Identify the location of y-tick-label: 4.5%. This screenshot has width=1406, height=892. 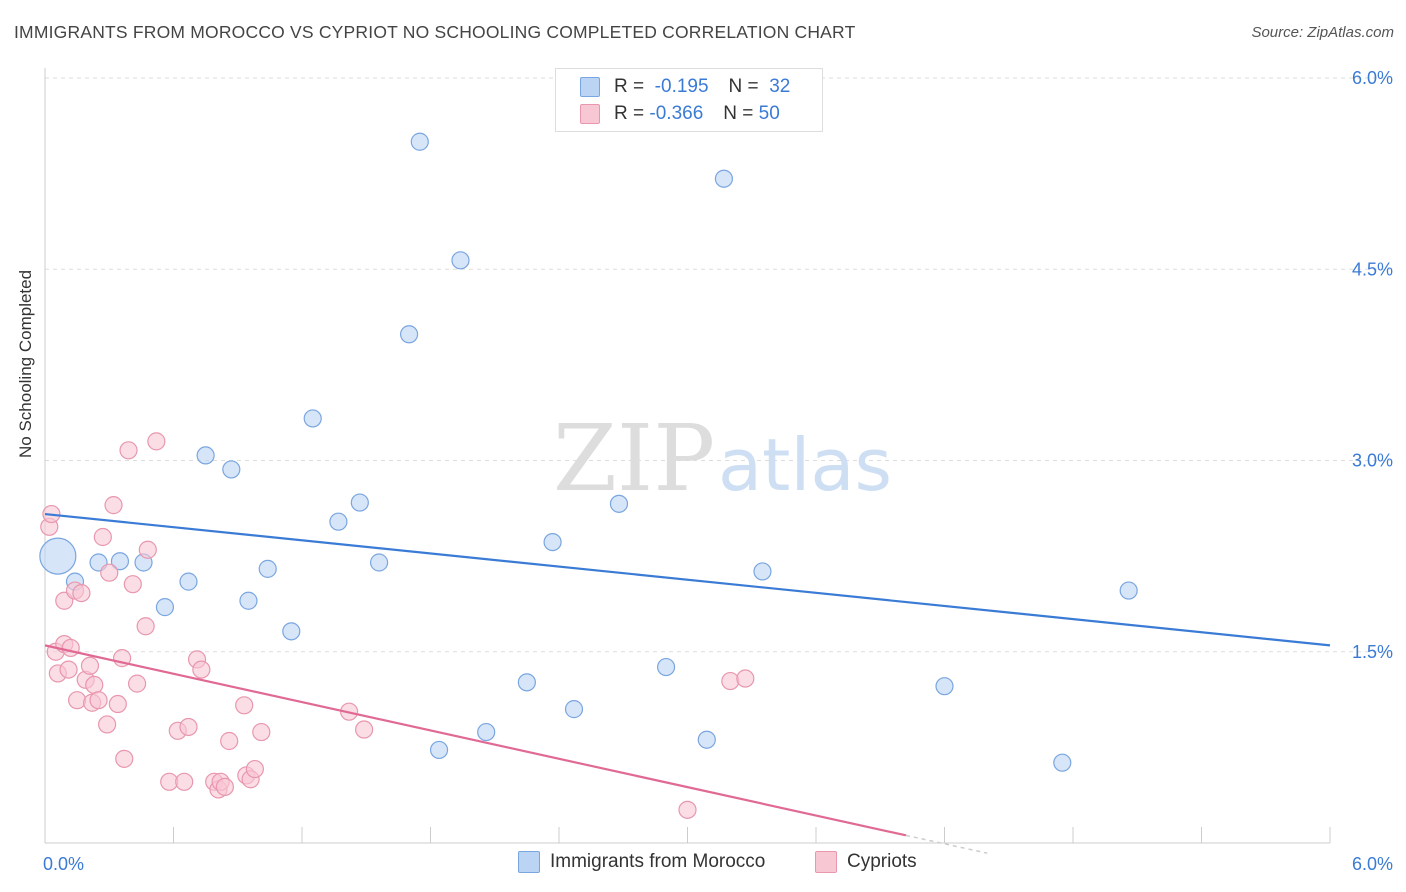
(1372, 269).